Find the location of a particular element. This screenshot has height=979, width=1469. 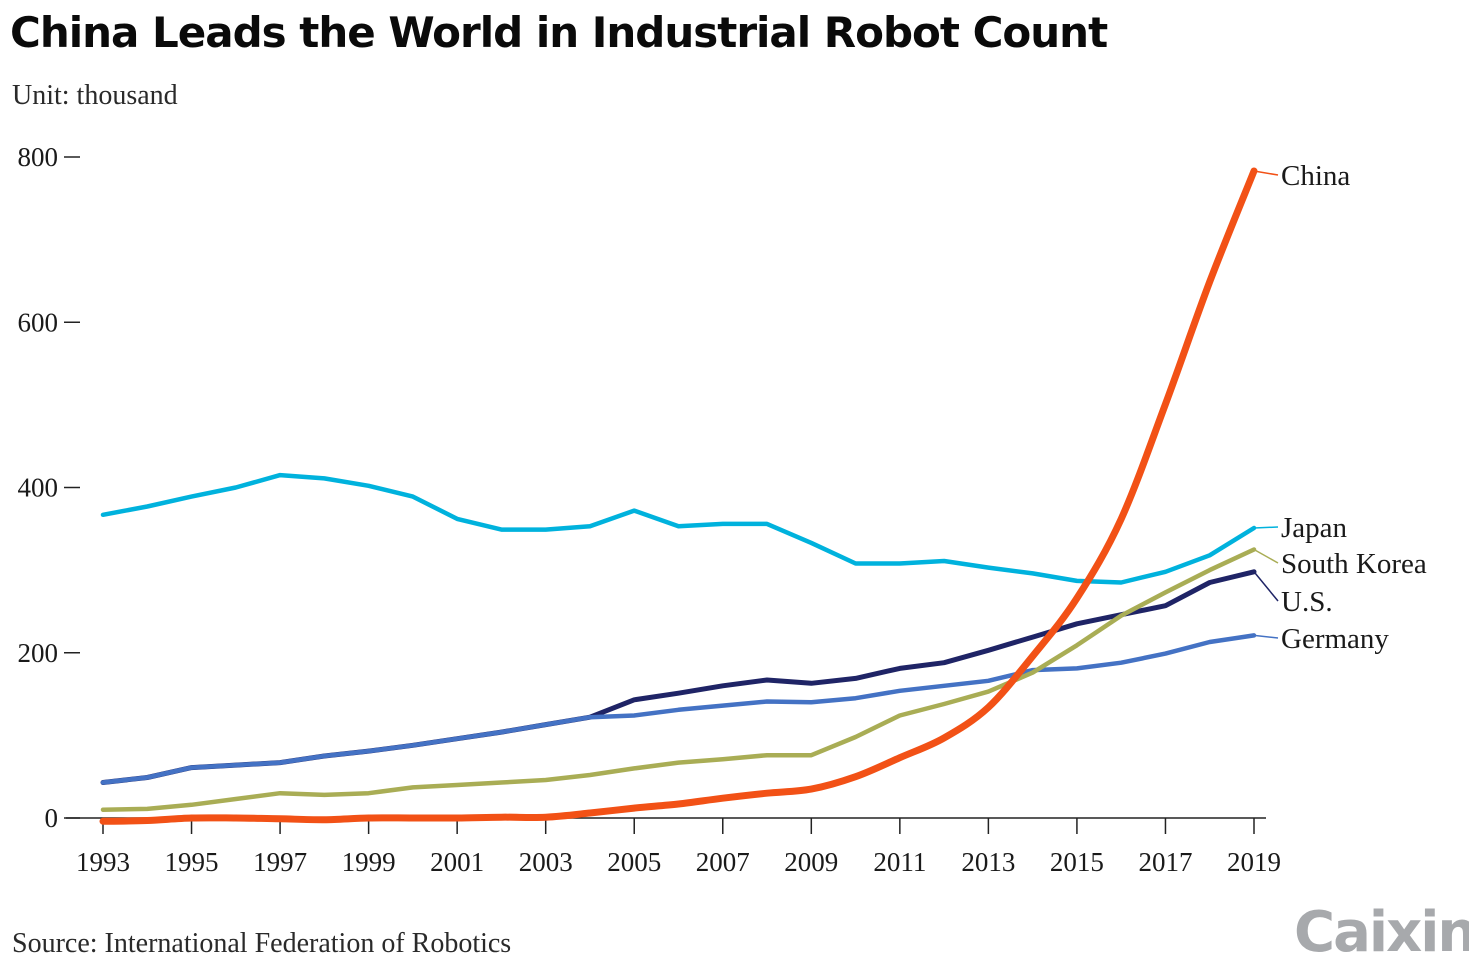

x-tick-label: 2011 is located at coordinates (899, 862).